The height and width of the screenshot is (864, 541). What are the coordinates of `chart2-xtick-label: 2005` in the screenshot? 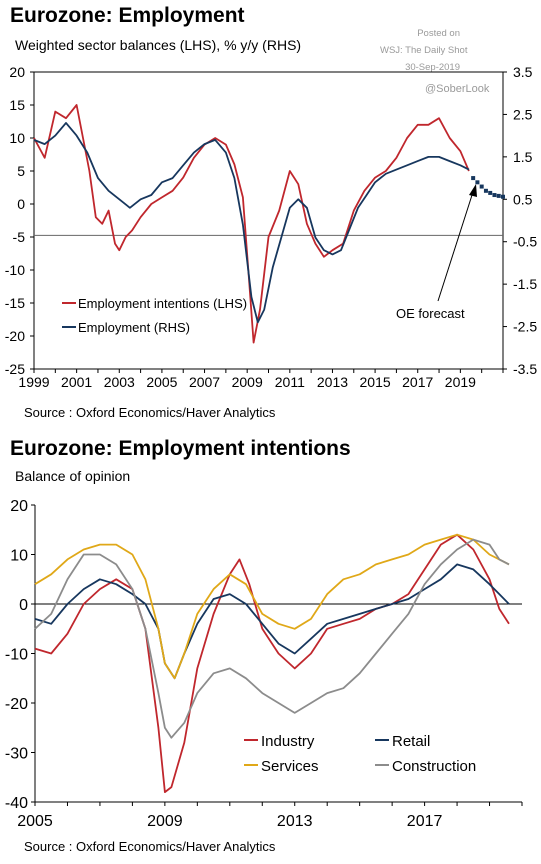 It's located at (35, 821).